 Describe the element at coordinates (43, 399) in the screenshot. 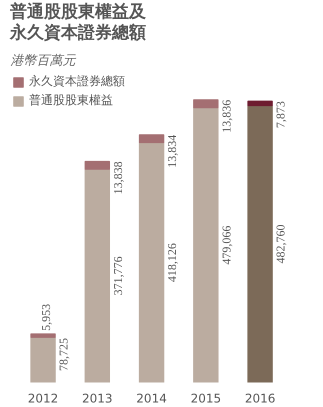

I see `x-tick-label: 2012` at that location.